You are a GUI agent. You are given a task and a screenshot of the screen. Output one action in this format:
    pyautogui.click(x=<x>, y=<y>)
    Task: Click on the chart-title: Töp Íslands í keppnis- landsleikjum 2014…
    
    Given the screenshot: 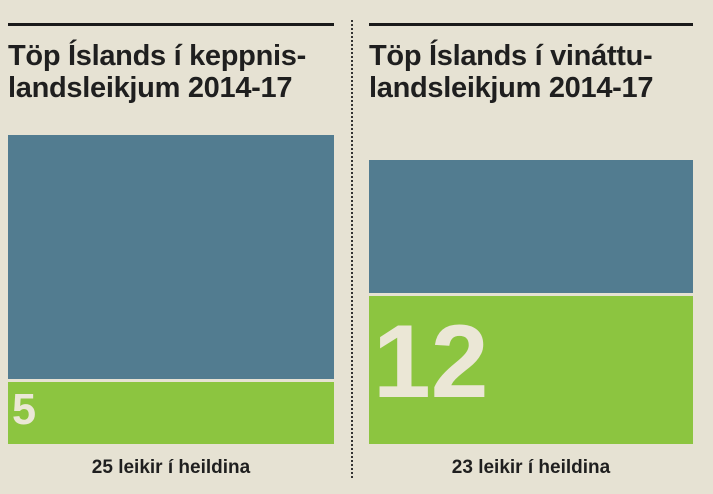 What is the action you would take?
    pyautogui.click(x=171, y=72)
    